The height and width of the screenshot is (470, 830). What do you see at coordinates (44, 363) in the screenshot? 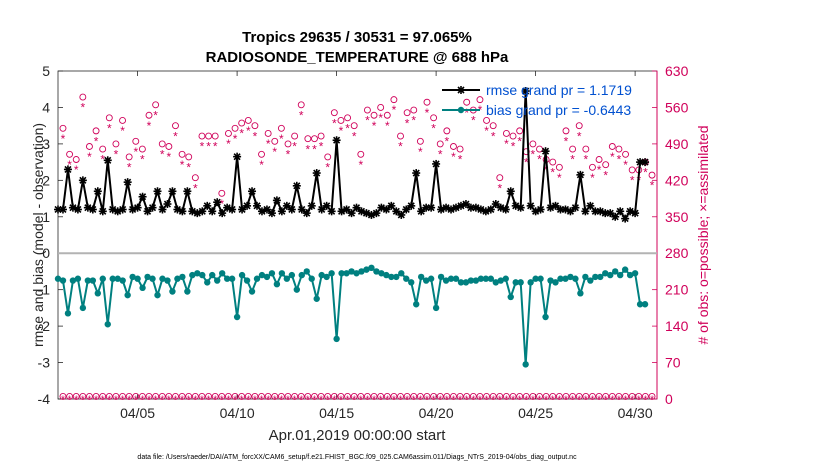
I see `y-tick-label-left: -3` at bounding box center [44, 363].